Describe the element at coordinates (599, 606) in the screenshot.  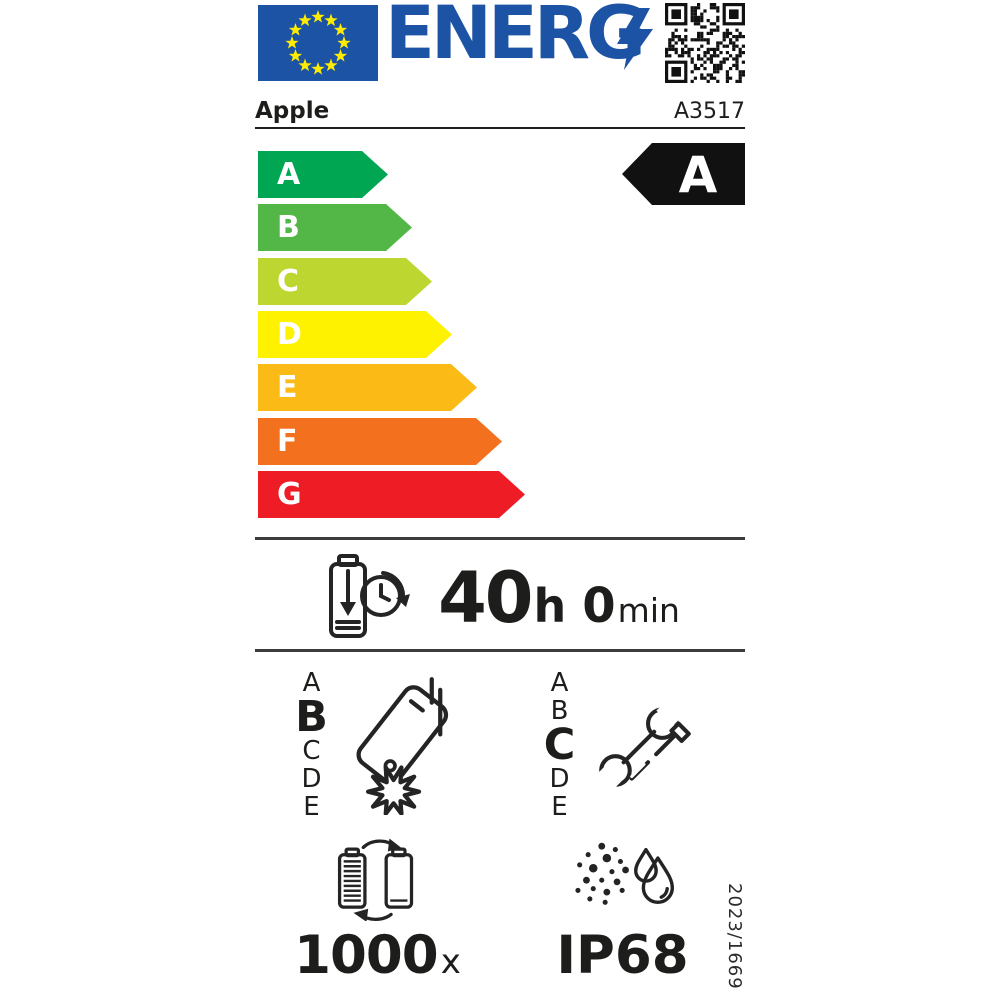
I see `battery-life-minutes: 0` at that location.